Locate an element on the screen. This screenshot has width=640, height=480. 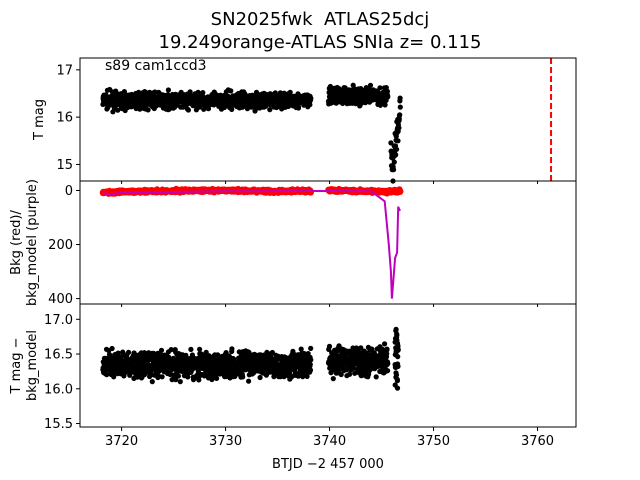
chart-title-line2: 19.249orange-ATLAS SNIa z= 0.115 is located at coordinates (320, 42).